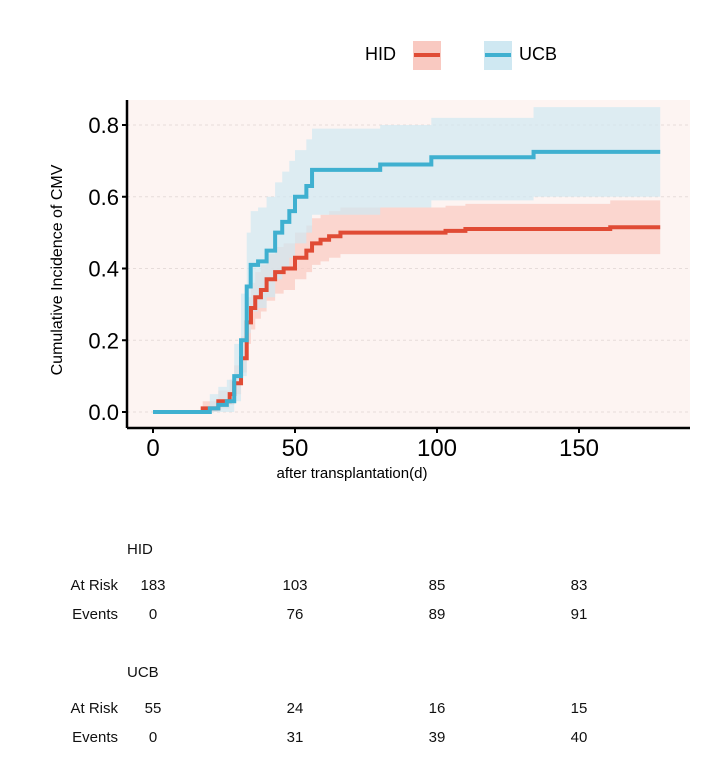 This screenshot has width=718, height=770. I want to click on legend-label-ucb: UCB, so click(538, 54).